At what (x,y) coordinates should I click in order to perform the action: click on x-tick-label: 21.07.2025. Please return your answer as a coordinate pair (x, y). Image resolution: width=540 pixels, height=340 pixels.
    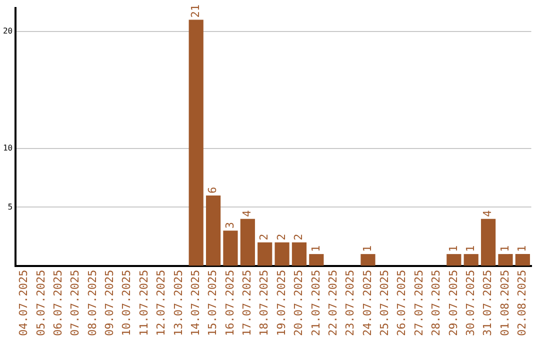
    Looking at the image, I should click on (315, 303).